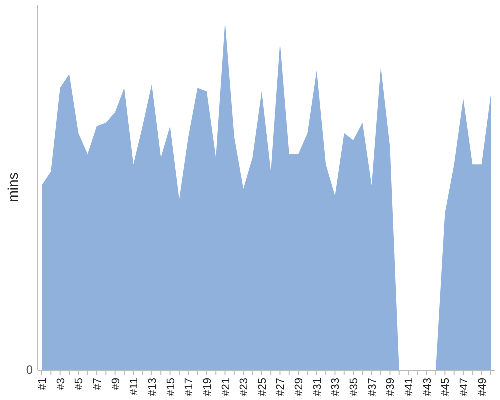  Describe the element at coordinates (354, 387) in the screenshot. I see `x-tick-label: #35` at that location.